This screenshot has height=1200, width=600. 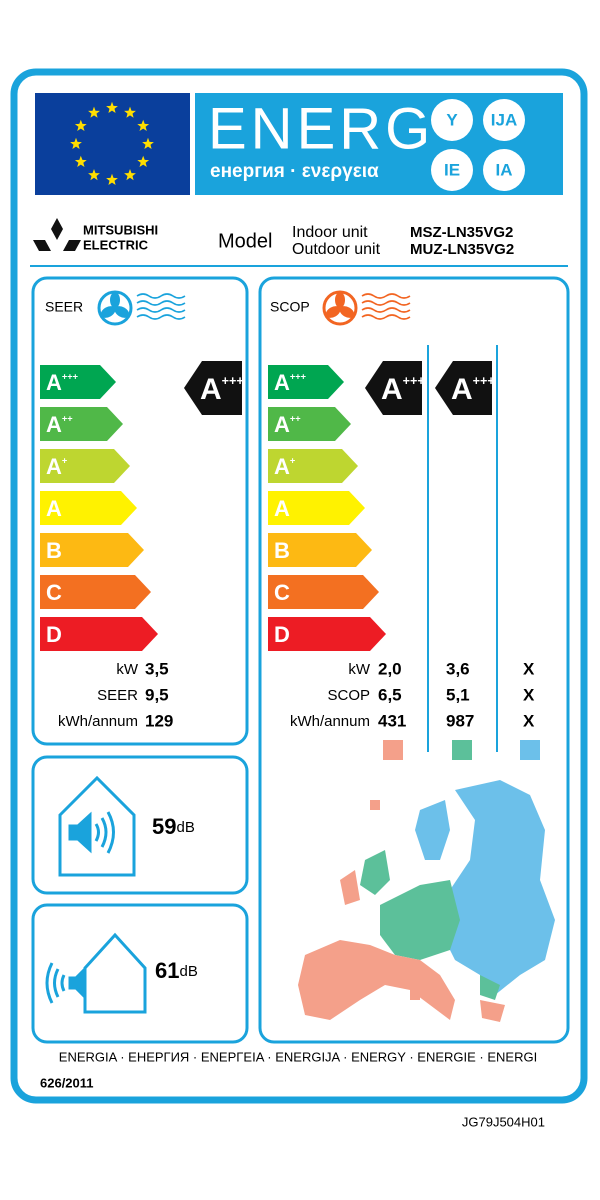 I want to click on indoor-noise-icon, so click(x=97, y=826).